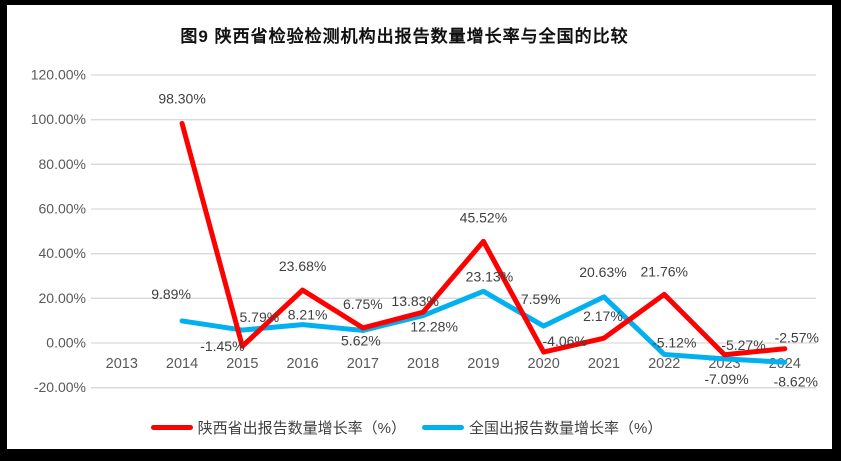 The image size is (841, 461). What do you see at coordinates (604, 364) in the screenshot?
I see `x-axis-tick-label: 2021` at bounding box center [604, 364].